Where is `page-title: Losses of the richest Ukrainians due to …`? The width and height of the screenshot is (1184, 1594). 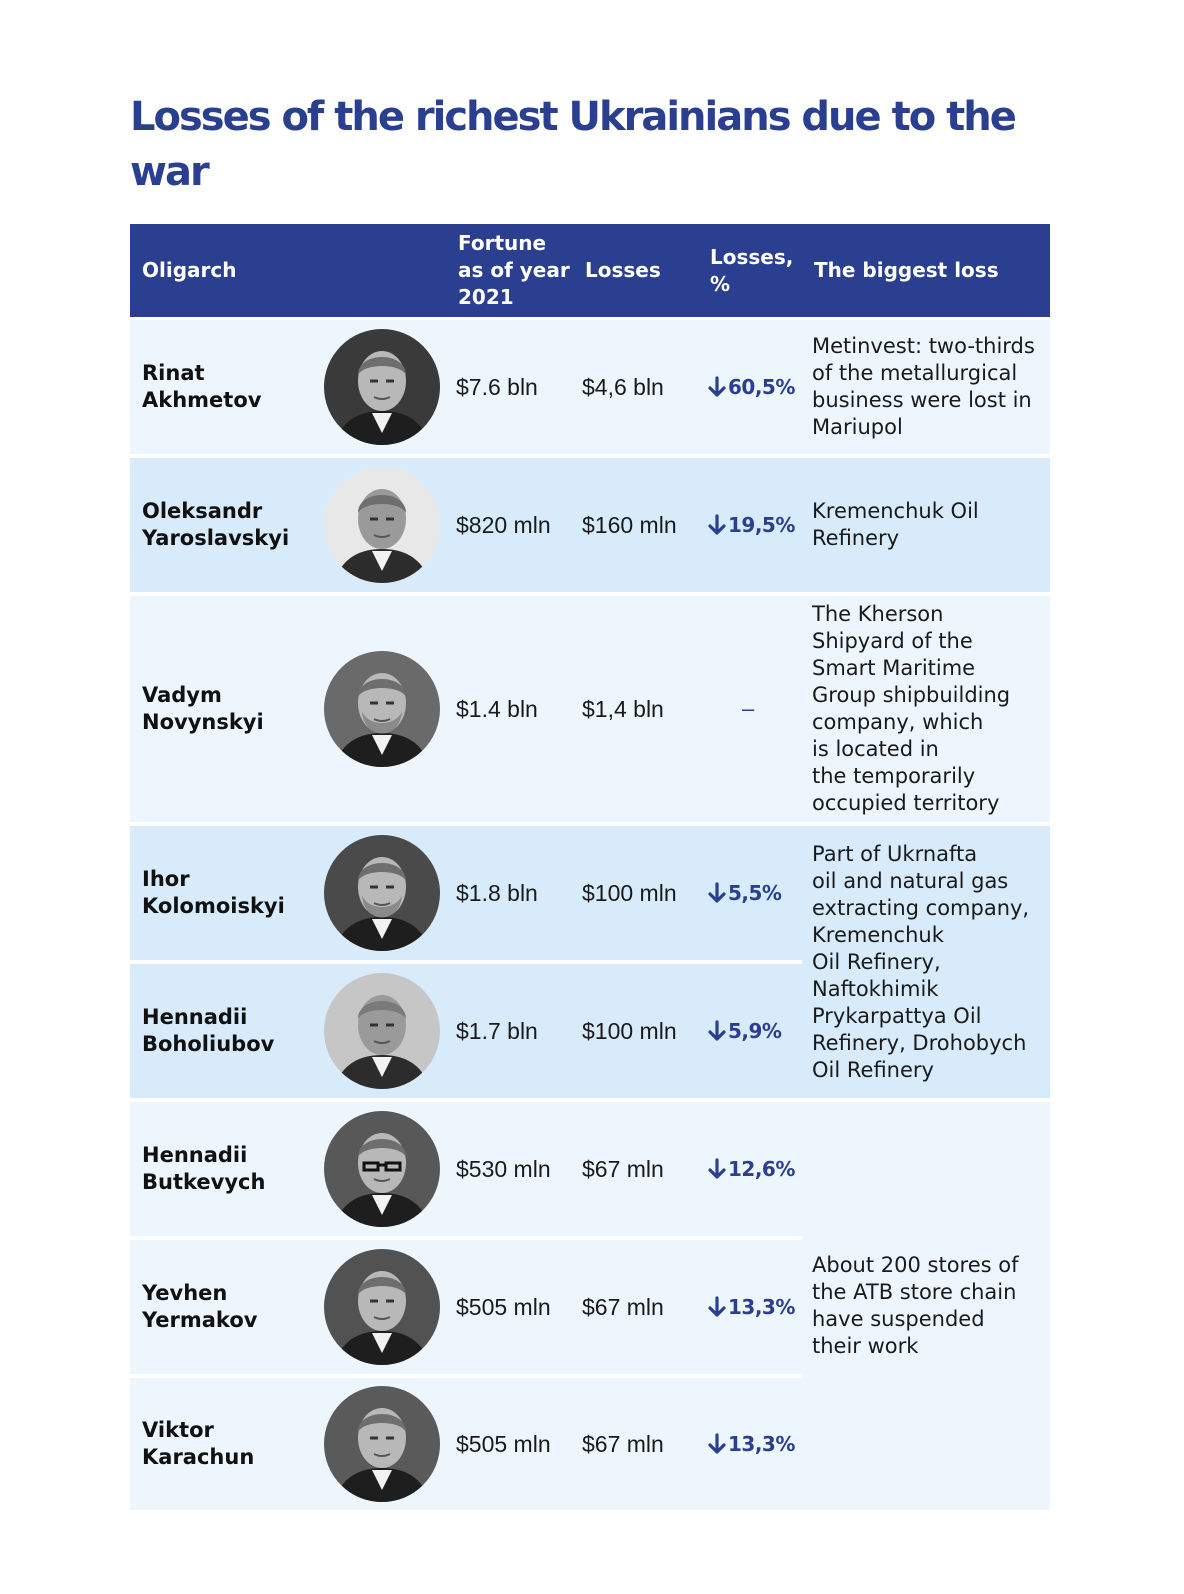
page-title: Losses of the richest Ukrainians due to … is located at coordinates (573, 144).